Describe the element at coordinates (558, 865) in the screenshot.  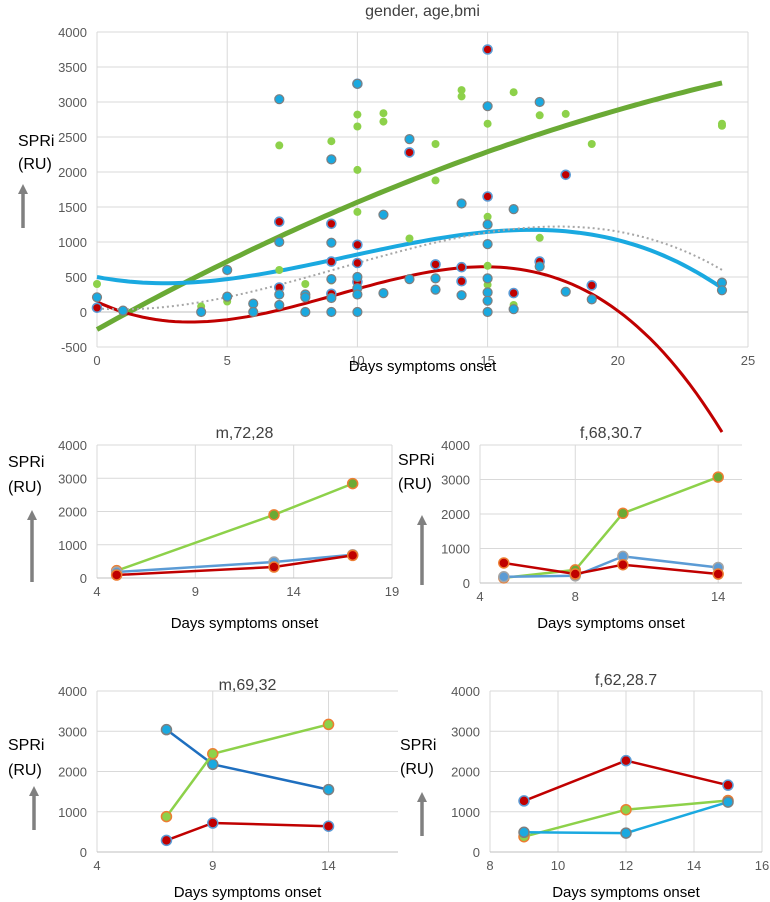
I see `x-tick-label: 10` at that location.